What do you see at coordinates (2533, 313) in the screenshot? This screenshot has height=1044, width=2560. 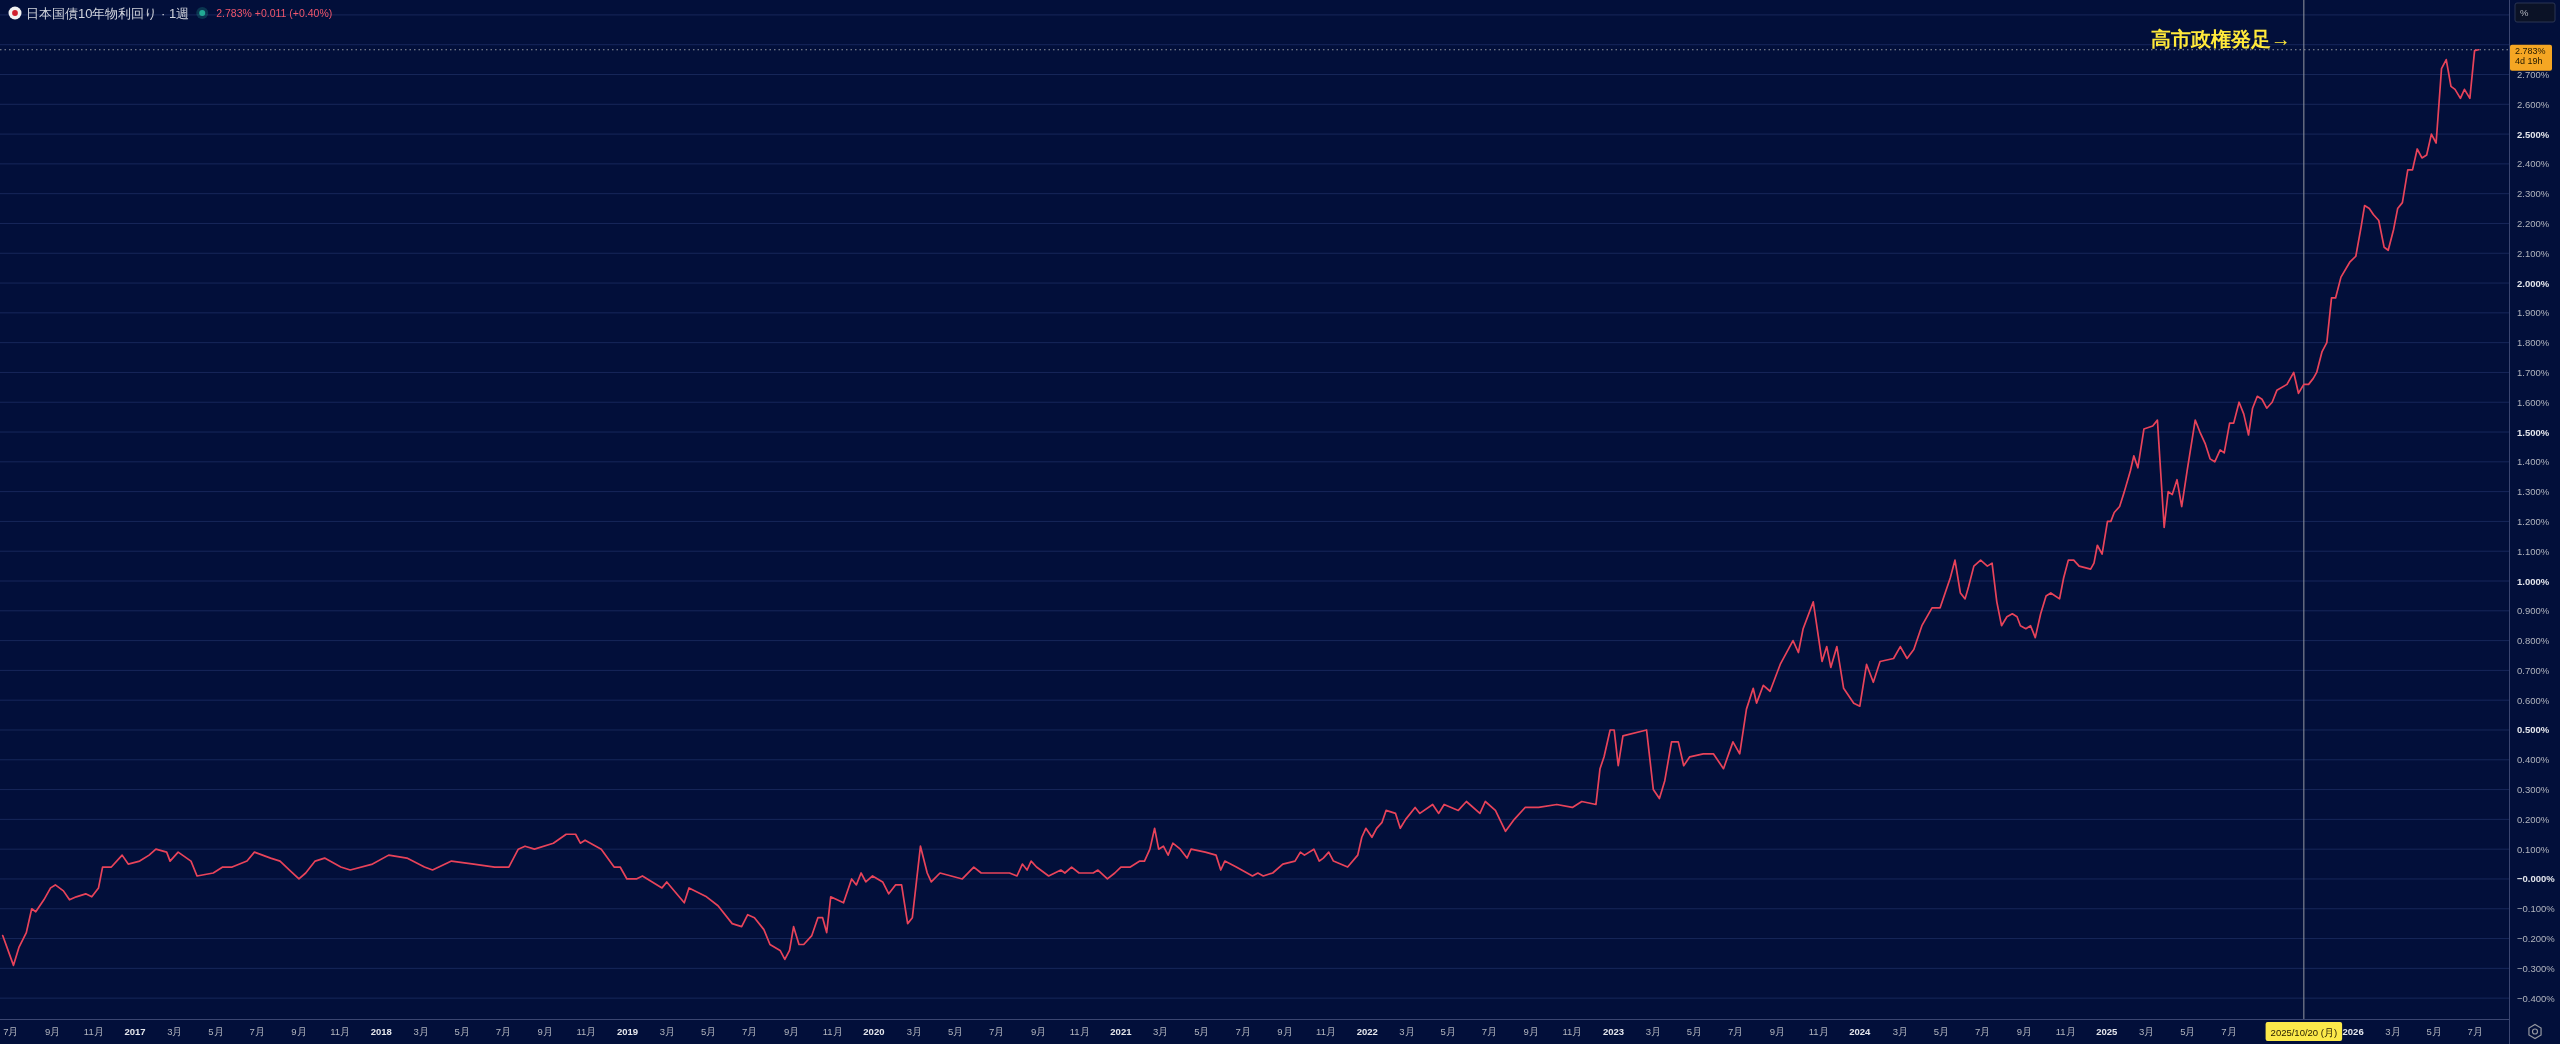 I see `y-tick-label: 1.900%` at bounding box center [2533, 313].